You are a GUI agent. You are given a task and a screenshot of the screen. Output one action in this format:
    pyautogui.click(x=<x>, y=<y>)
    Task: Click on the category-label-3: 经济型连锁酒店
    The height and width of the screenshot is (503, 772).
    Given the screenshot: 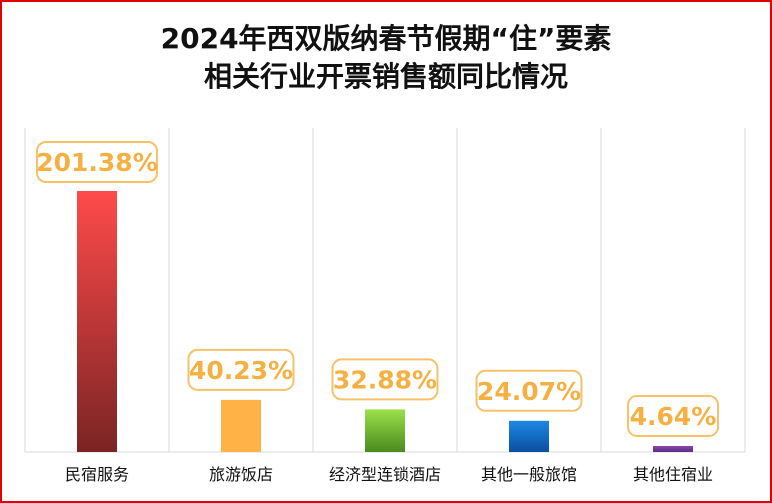 What is the action you would take?
    pyautogui.click(x=385, y=474)
    